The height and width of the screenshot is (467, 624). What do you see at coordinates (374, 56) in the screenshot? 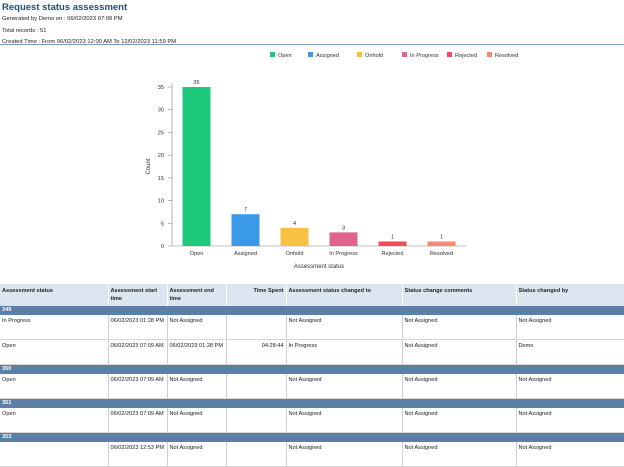
I see `legend-label: Onhold` at bounding box center [374, 56].